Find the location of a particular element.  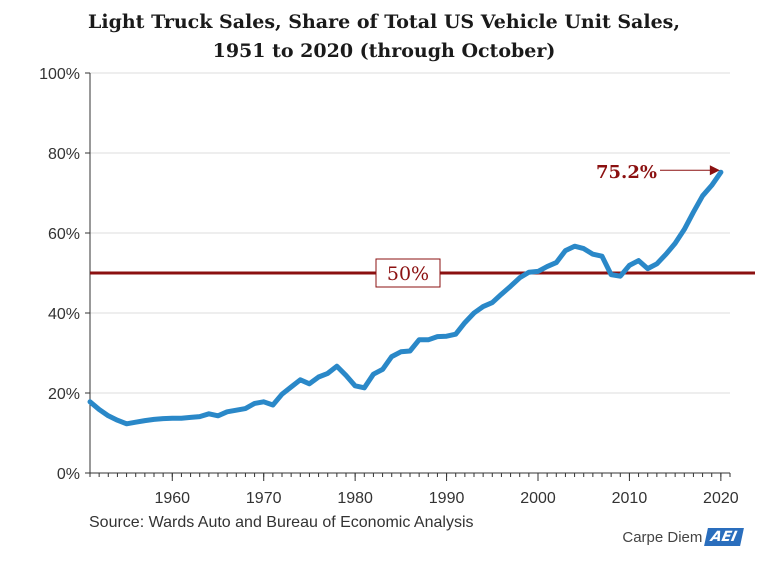

aei-logo: AEI is located at coordinates (724, 537).